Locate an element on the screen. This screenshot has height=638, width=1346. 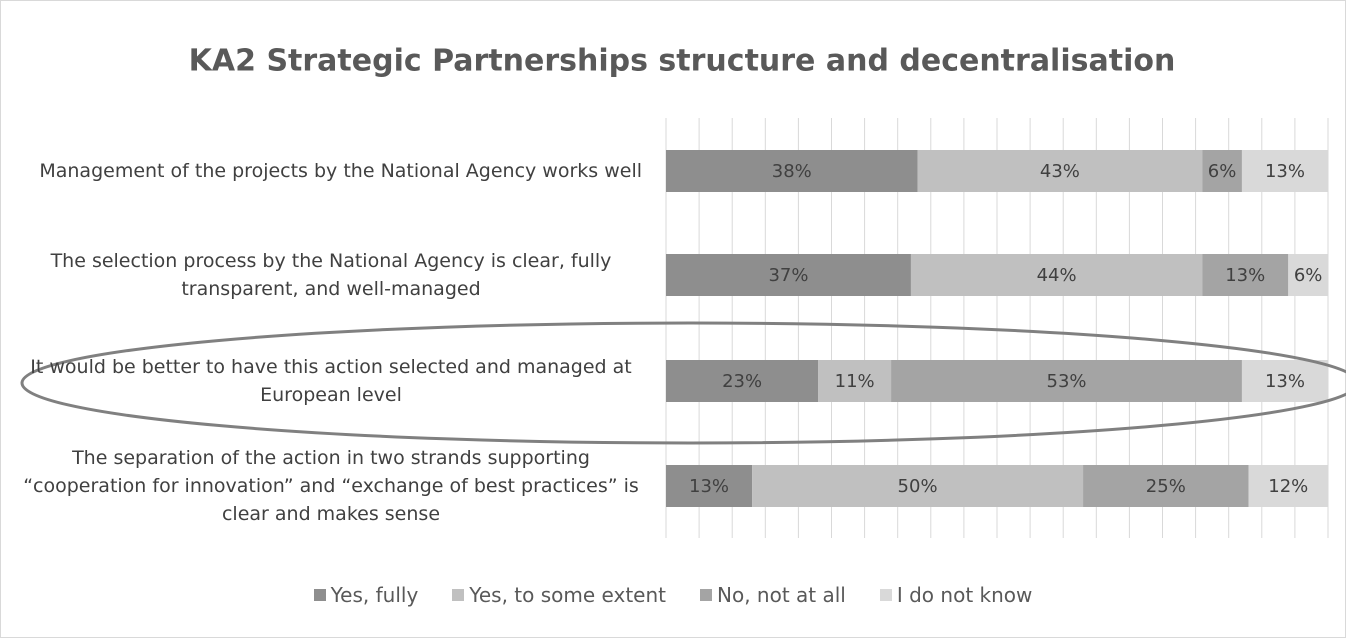
data-label: 25% is located at coordinates (1166, 486).